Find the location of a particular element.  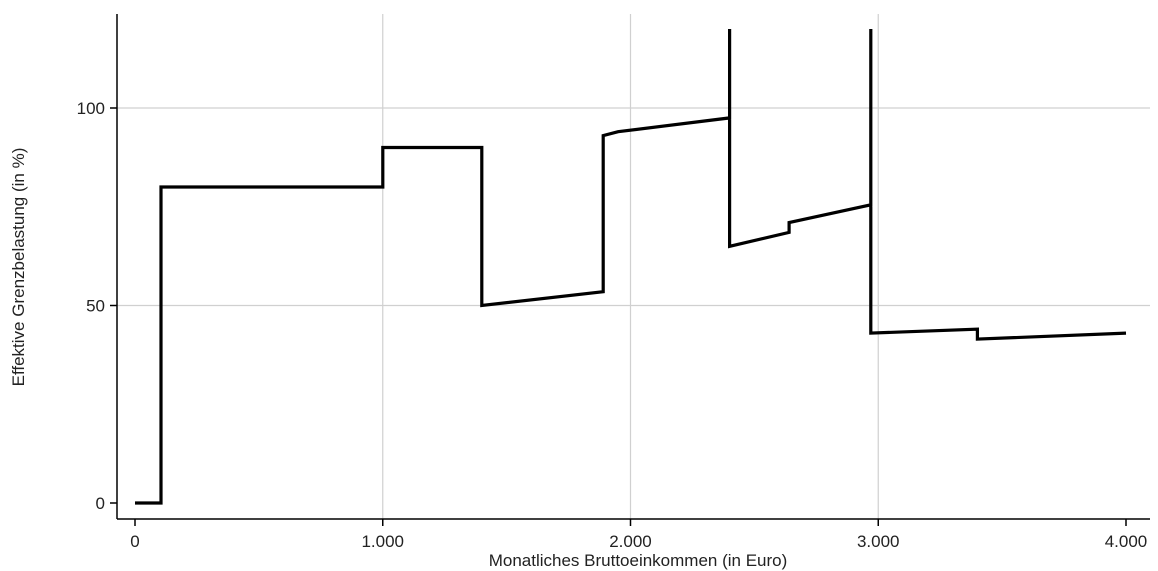

y-tick-label: 100 is located at coordinates (91, 108).